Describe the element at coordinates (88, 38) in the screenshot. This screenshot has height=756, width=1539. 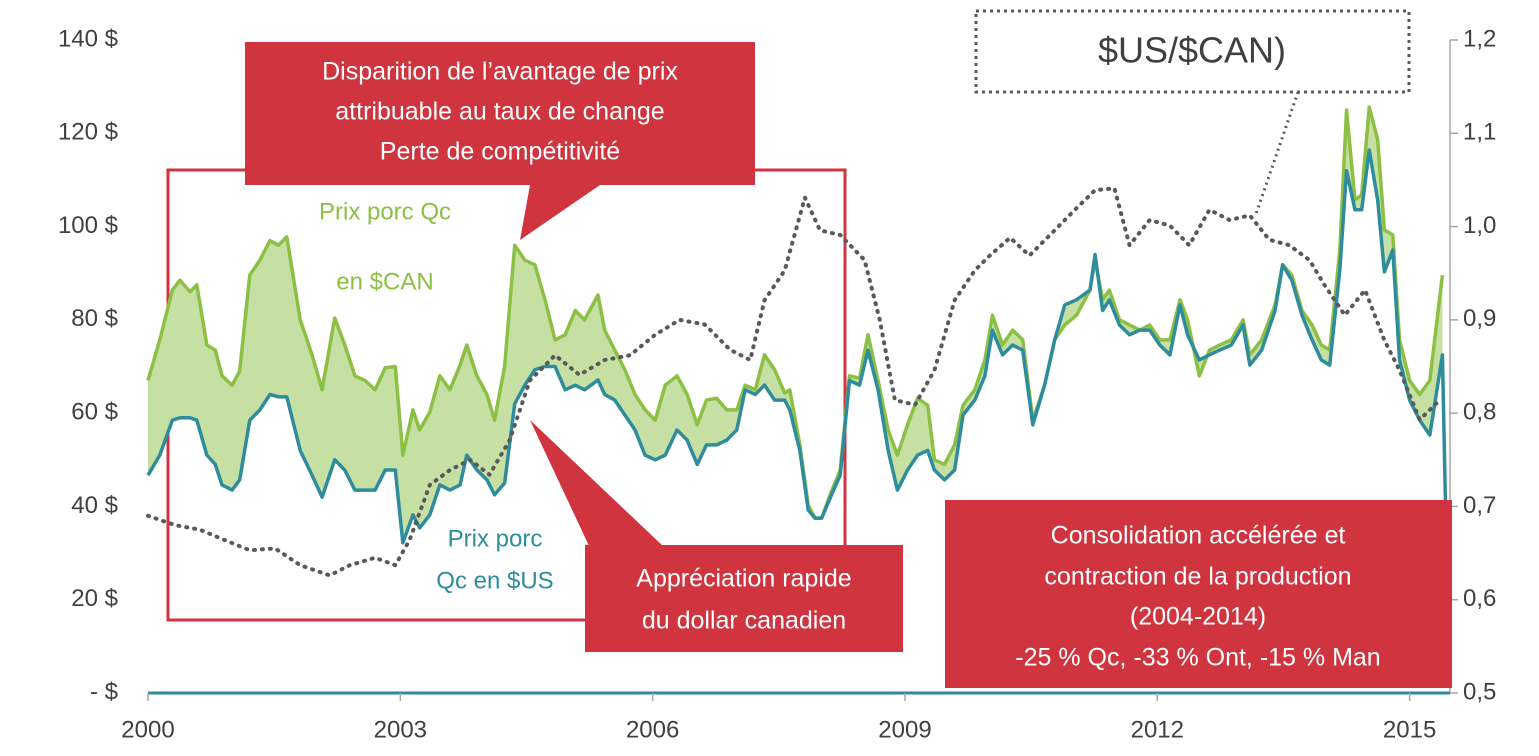
I see `y-tick-label: 140 $` at that location.